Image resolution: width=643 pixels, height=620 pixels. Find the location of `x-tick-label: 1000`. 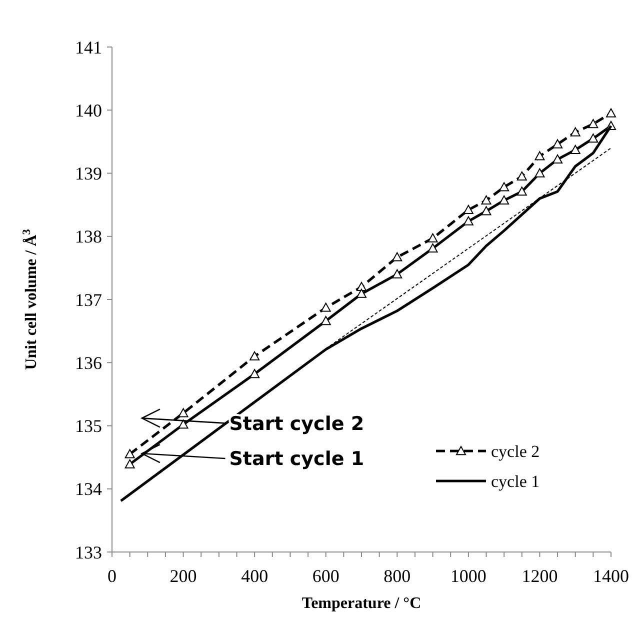

x-tick-label: 1000 is located at coordinates (468, 576).